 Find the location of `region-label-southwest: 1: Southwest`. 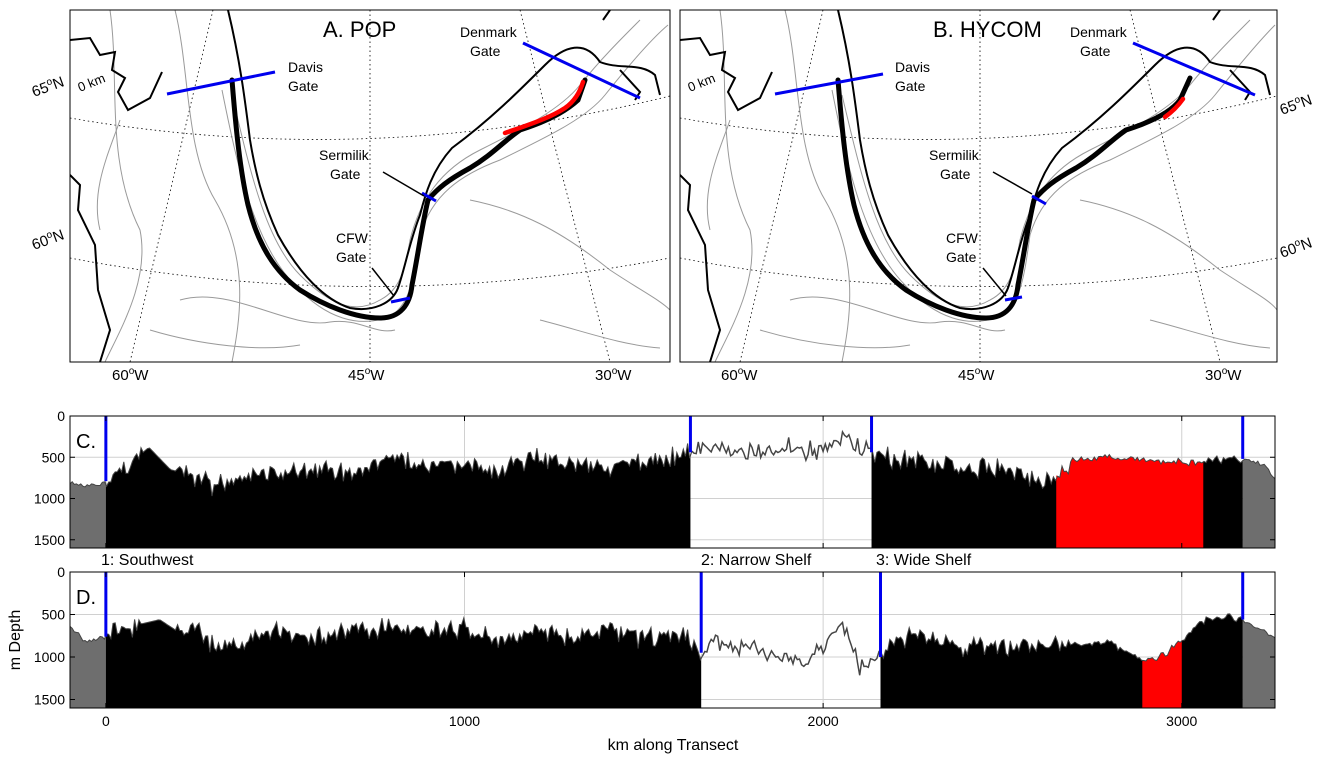

region-label-southwest: 1: Southwest is located at coordinates (147, 560).